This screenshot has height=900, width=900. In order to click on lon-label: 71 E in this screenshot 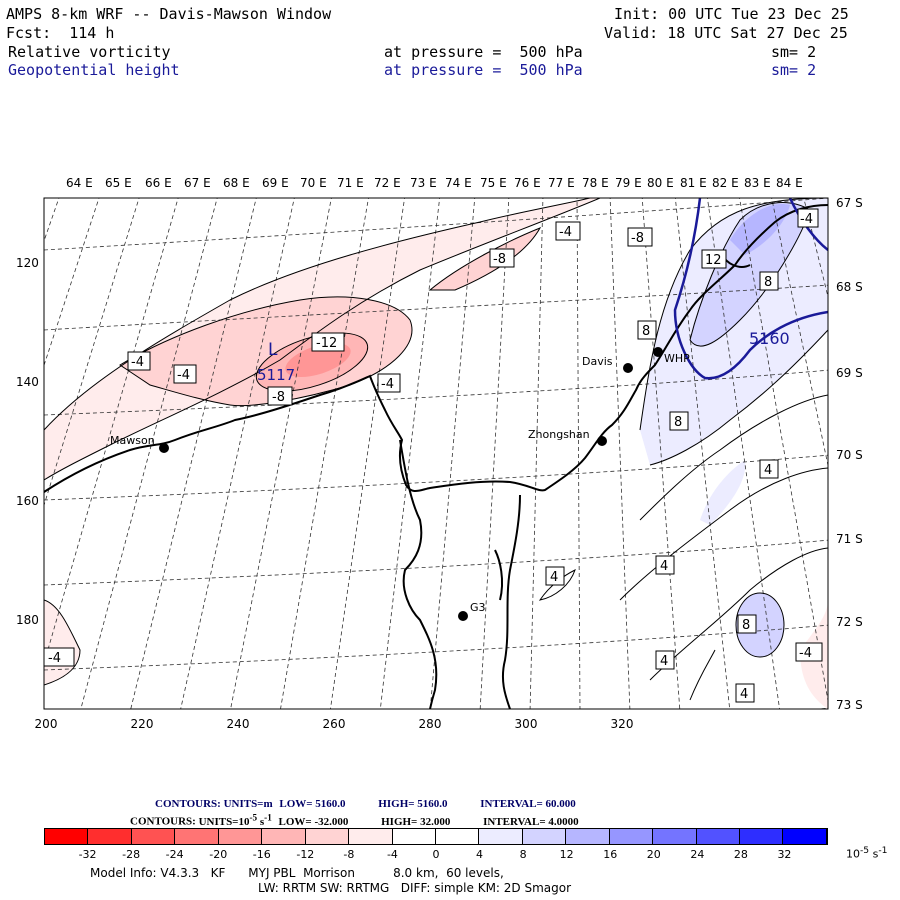, I will do `click(350, 183)`.